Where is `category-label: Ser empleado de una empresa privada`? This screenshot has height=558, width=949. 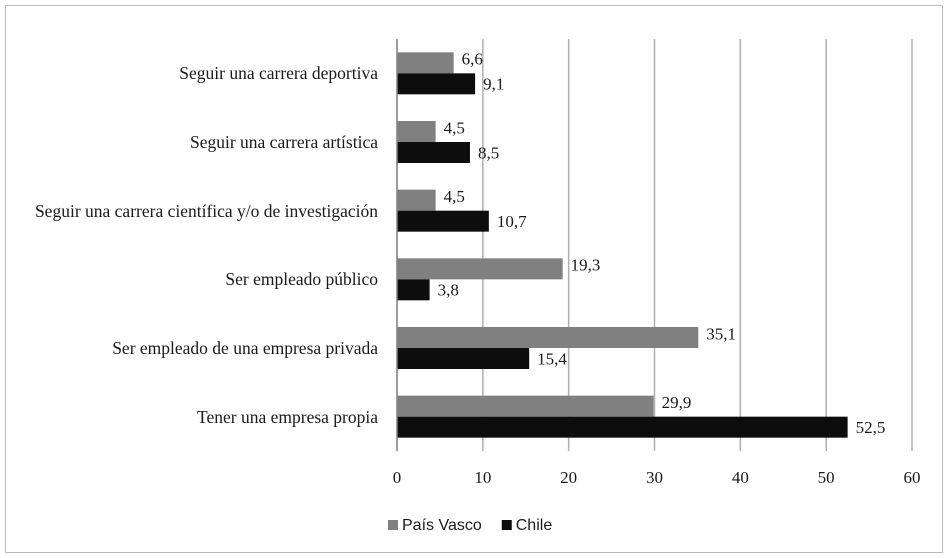
category-label: Ser empleado de una empresa privada is located at coordinates (245, 348).